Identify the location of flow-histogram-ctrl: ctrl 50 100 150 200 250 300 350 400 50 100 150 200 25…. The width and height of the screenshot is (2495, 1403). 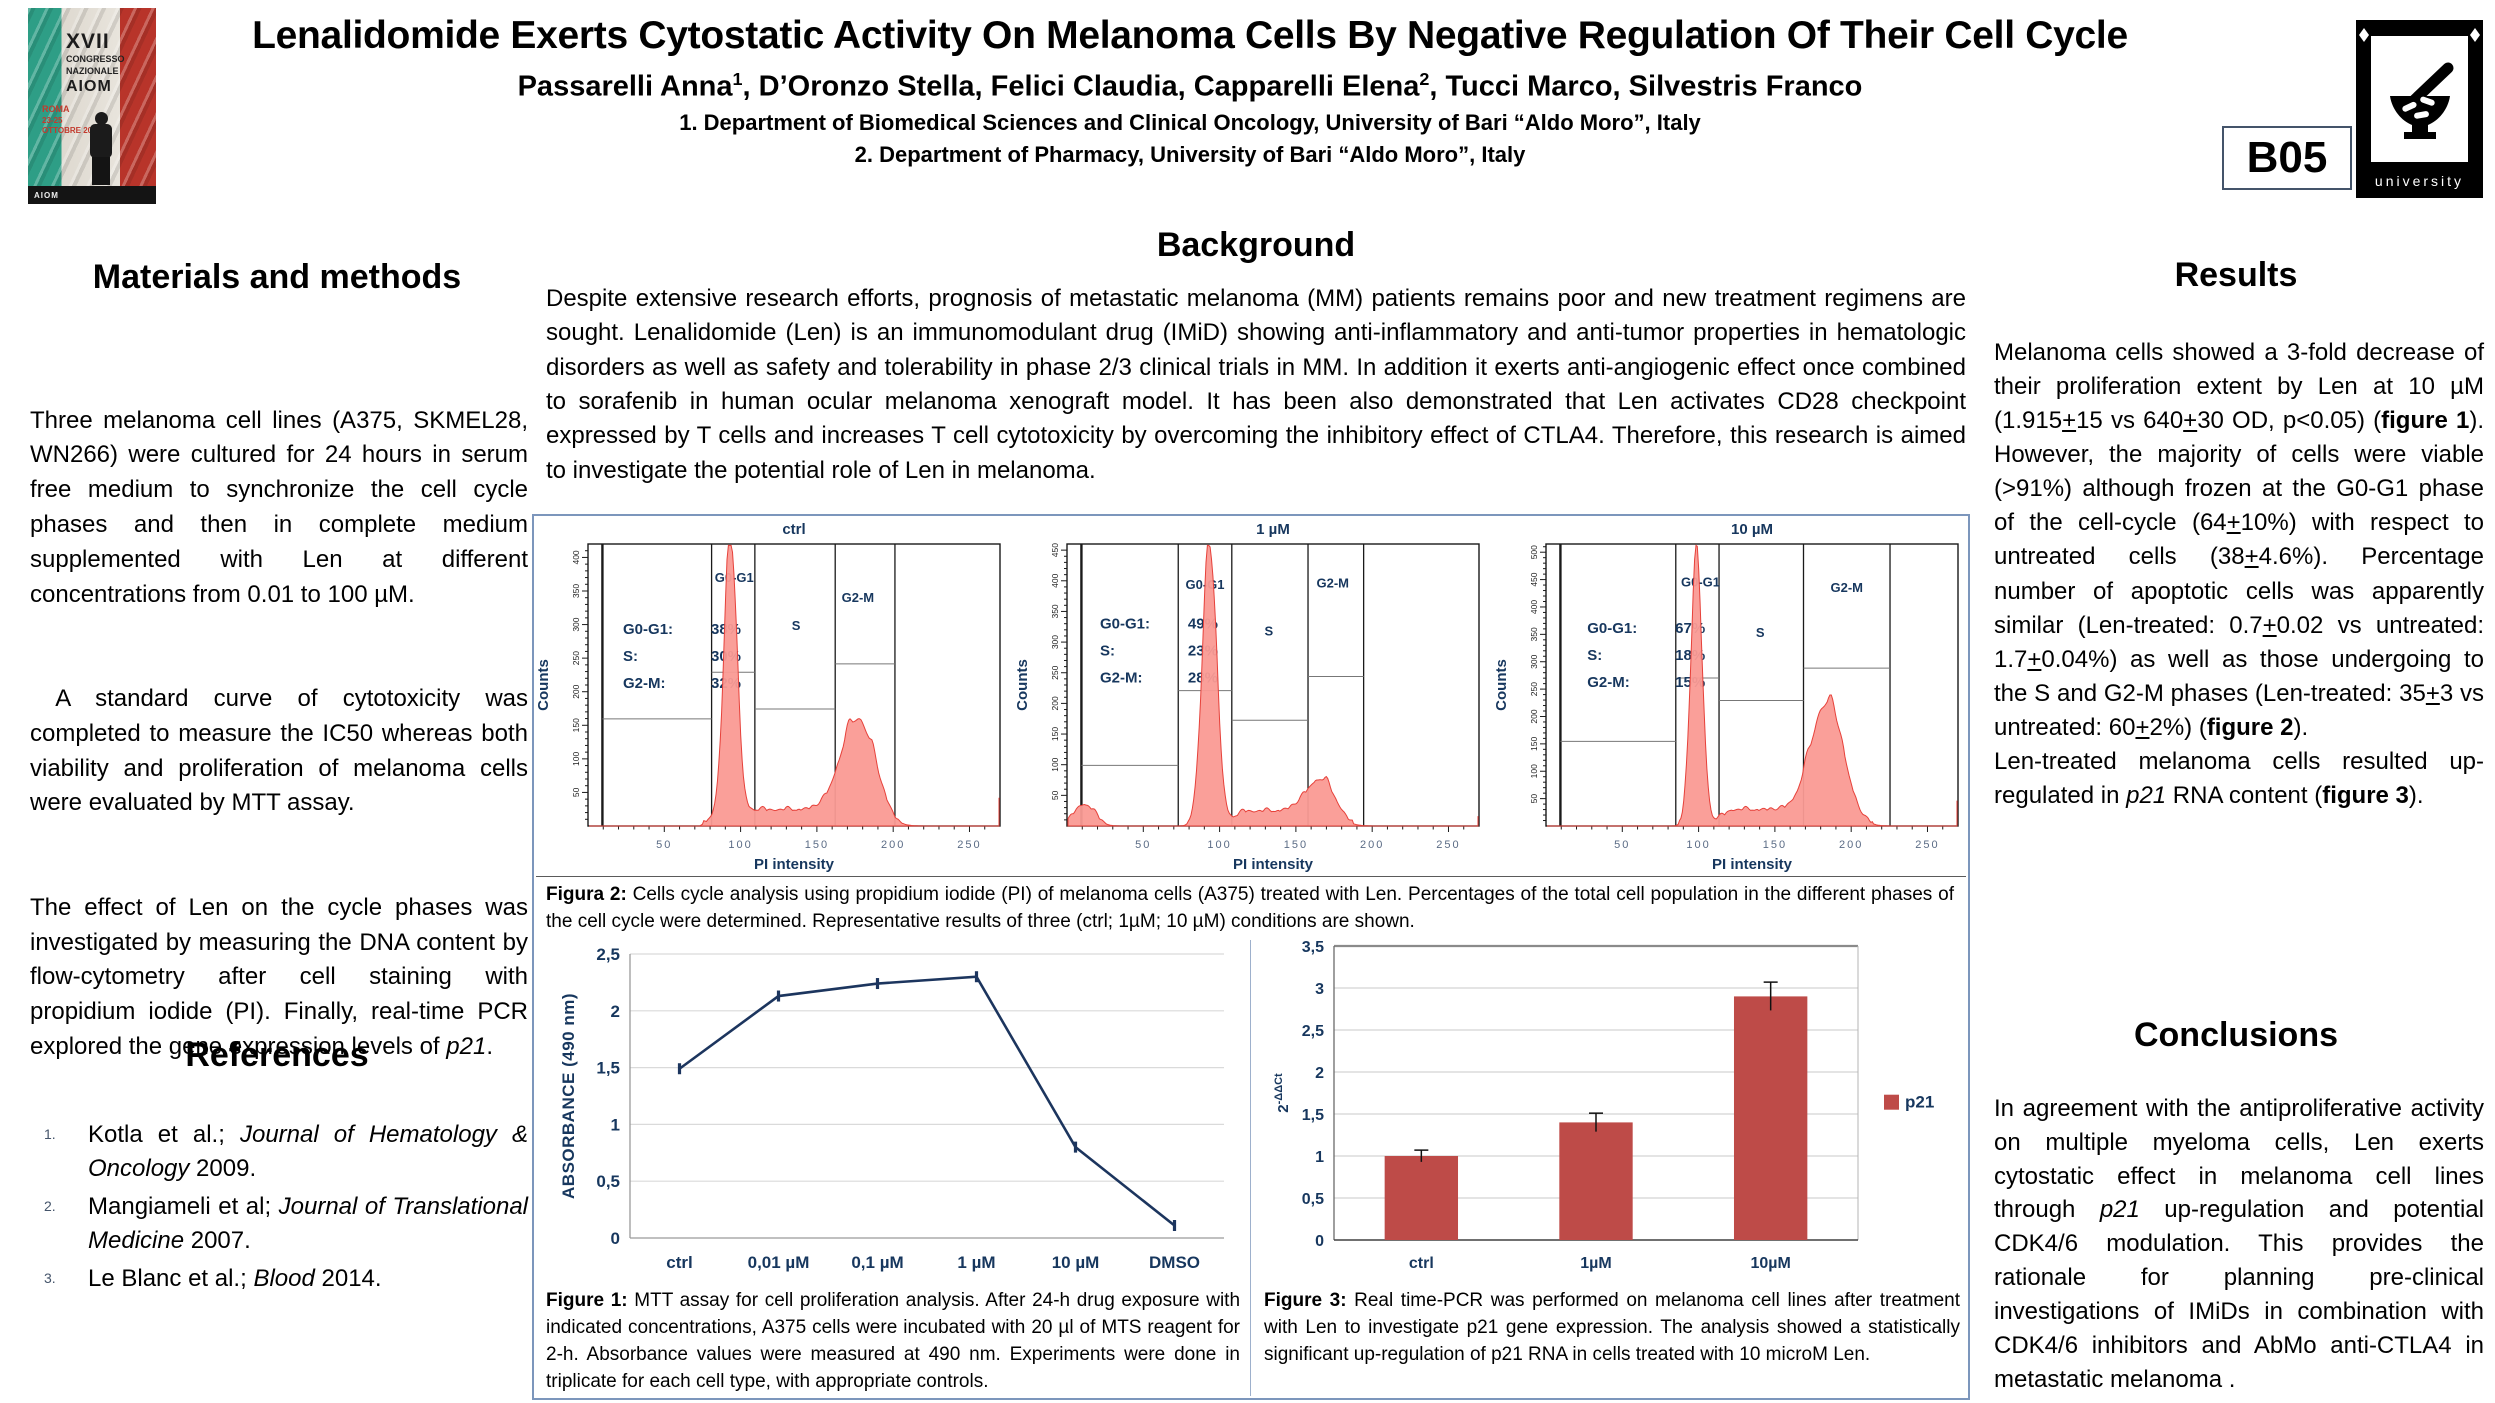
(768, 697).